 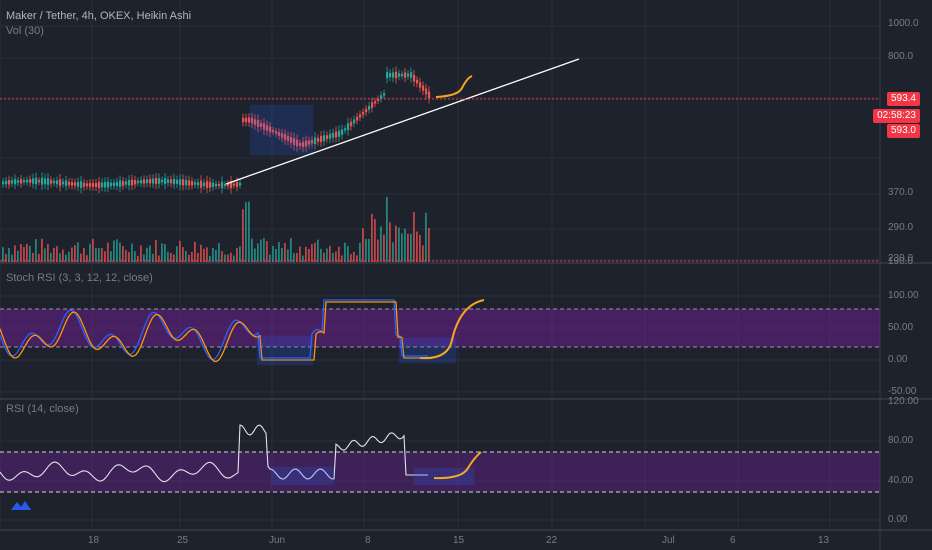 What do you see at coordinates (21, 507) in the screenshot?
I see `tradingview-logo-icon` at bounding box center [21, 507].